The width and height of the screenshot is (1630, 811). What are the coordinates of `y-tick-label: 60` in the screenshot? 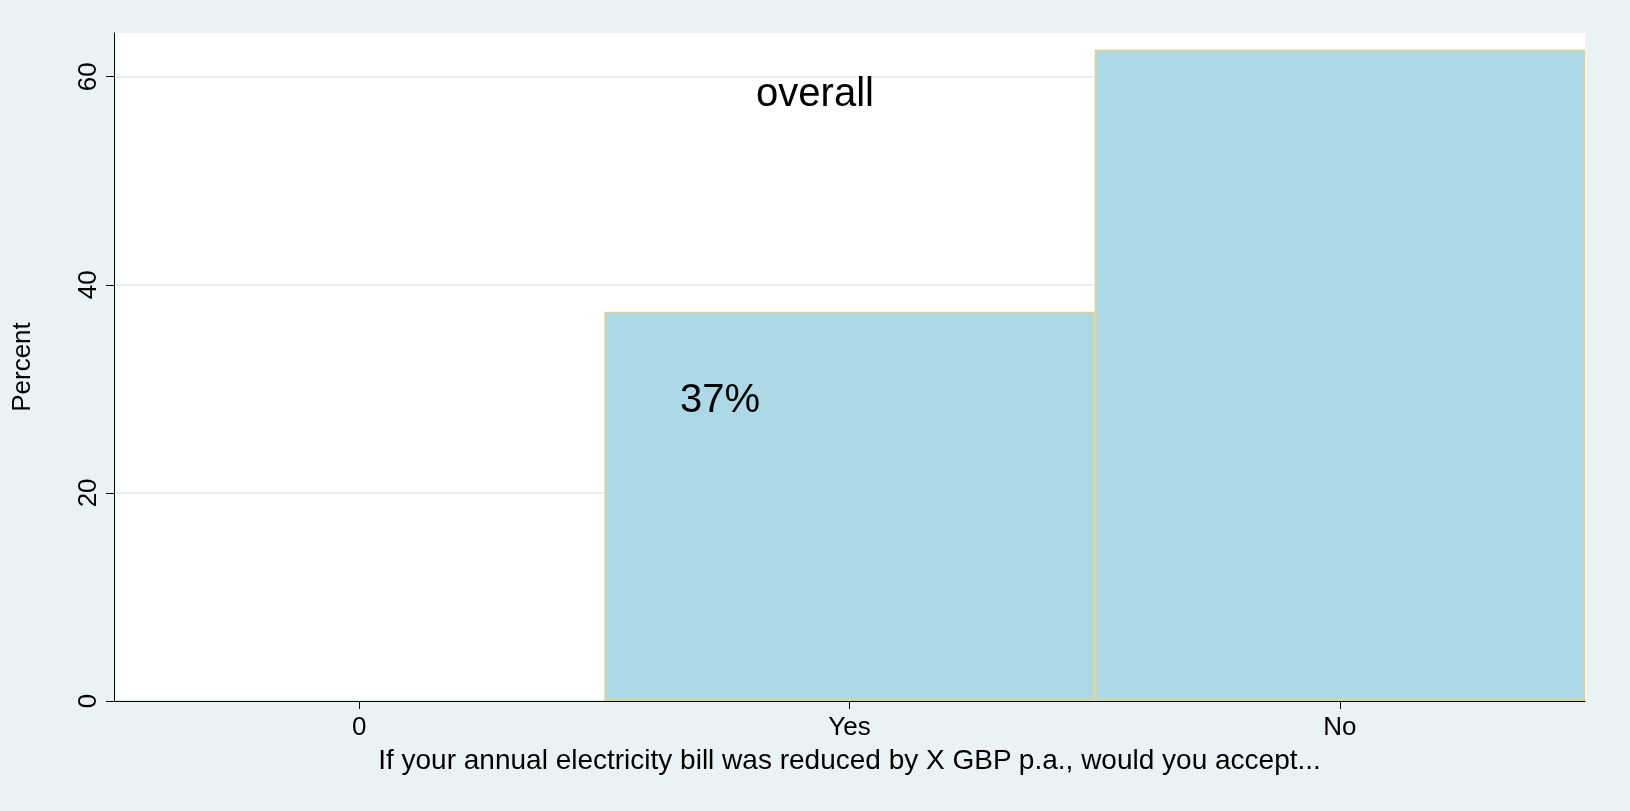 It's located at (87, 77).